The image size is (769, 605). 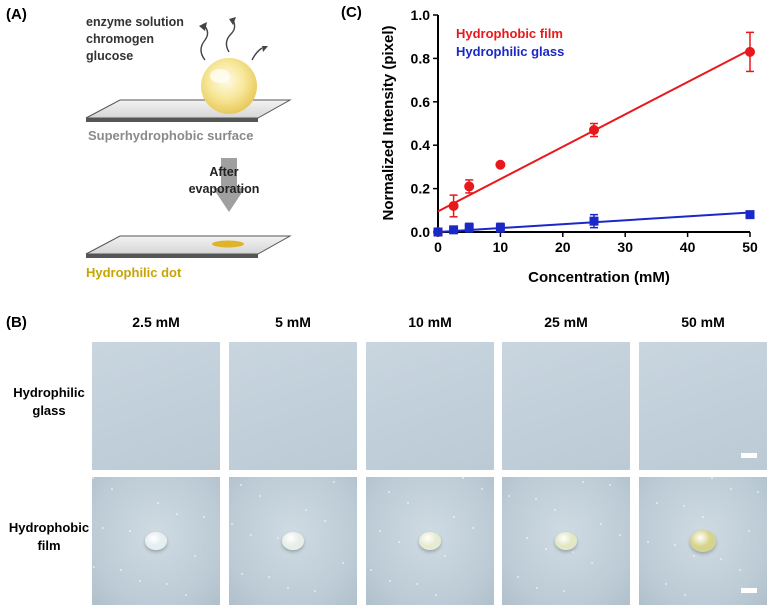 I want to click on chart-legend: Hydrophobic film Hydrophilic glass, so click(x=510, y=42).